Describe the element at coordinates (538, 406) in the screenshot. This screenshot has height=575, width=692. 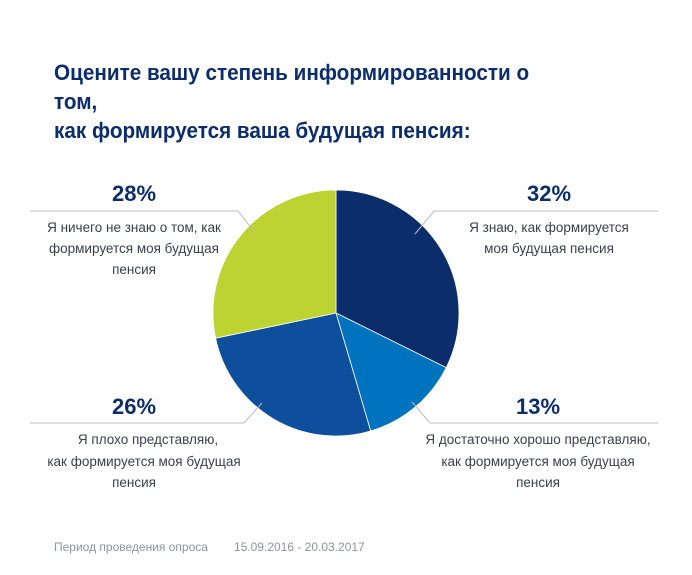
I see `slice-2-percent: 13%` at that location.